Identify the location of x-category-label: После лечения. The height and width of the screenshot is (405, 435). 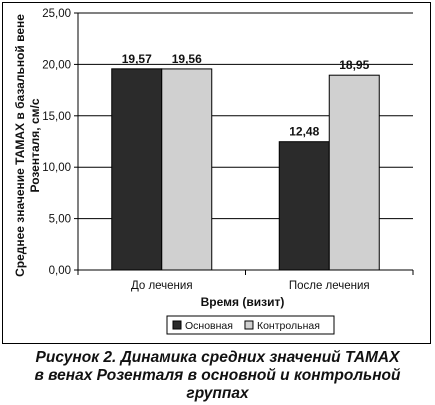
(329, 286).